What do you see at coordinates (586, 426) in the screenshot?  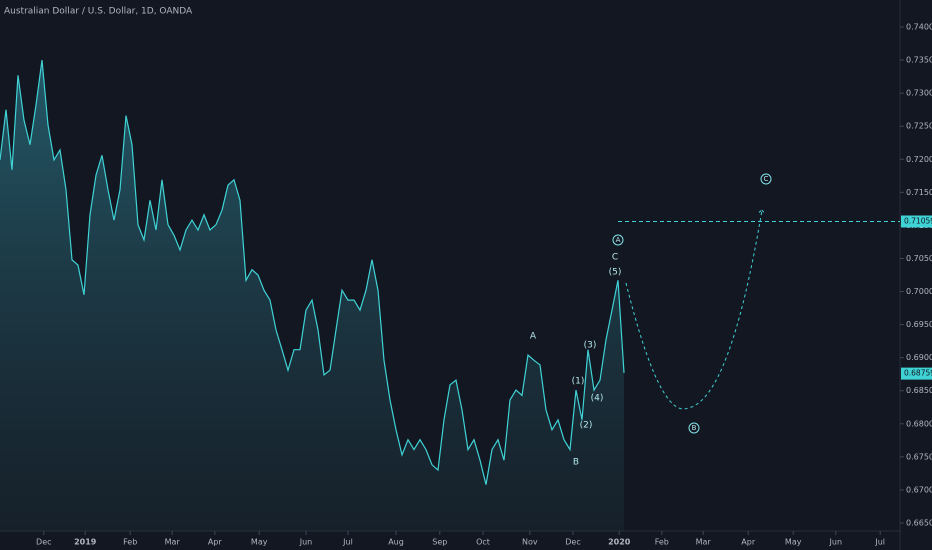 I see `wave-label: (2)` at bounding box center [586, 426].